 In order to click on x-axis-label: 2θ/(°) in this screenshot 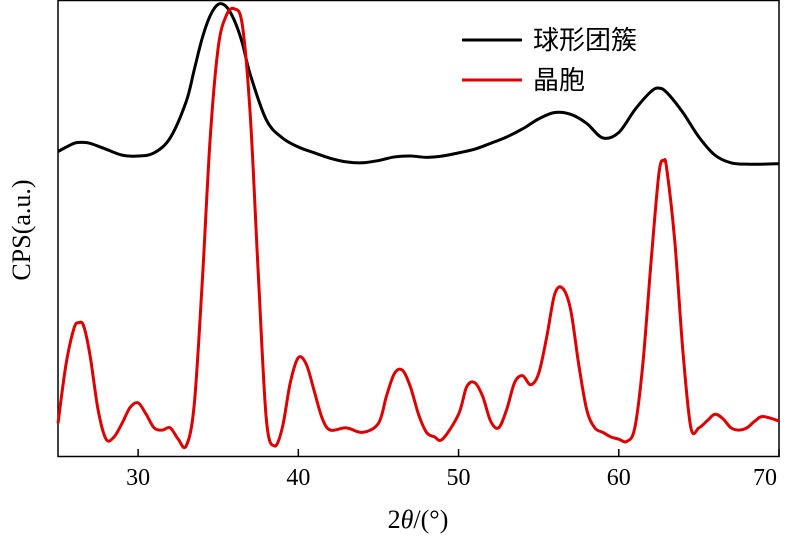, I will do `click(418, 519)`.